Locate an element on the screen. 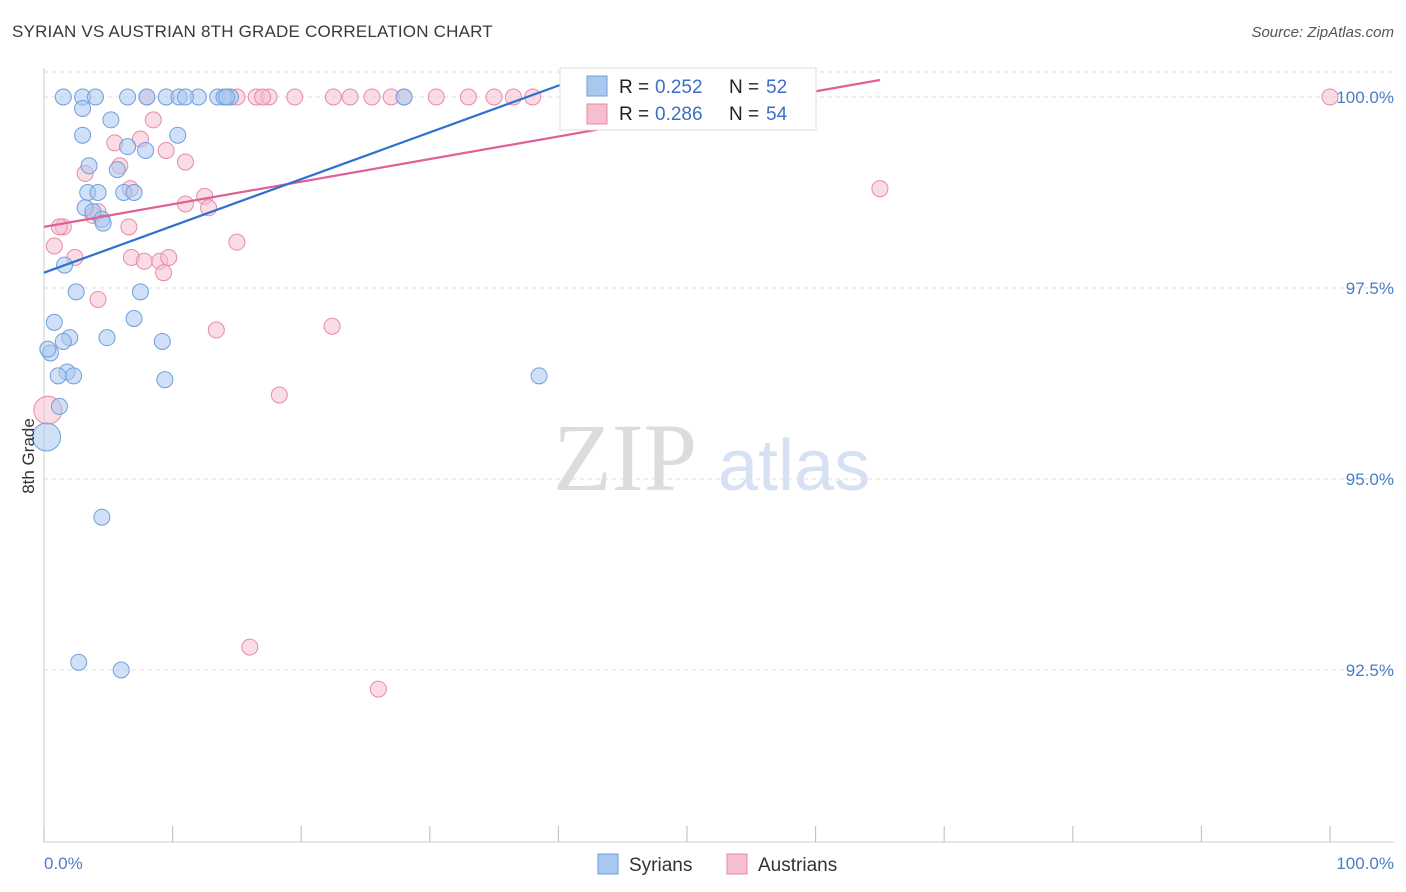  legend-r-label-austrians: R = is located at coordinates (634, 114).